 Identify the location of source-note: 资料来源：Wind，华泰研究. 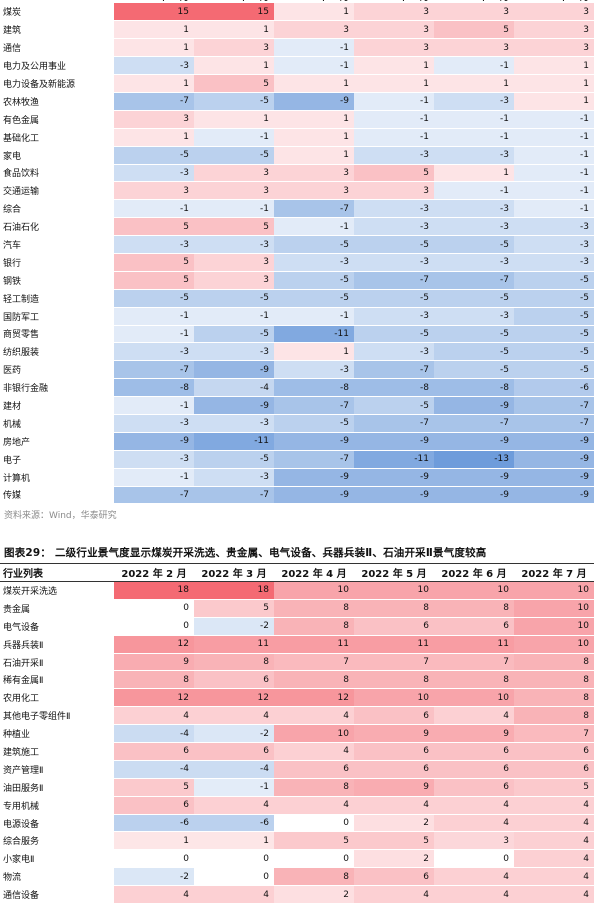
(60, 516).